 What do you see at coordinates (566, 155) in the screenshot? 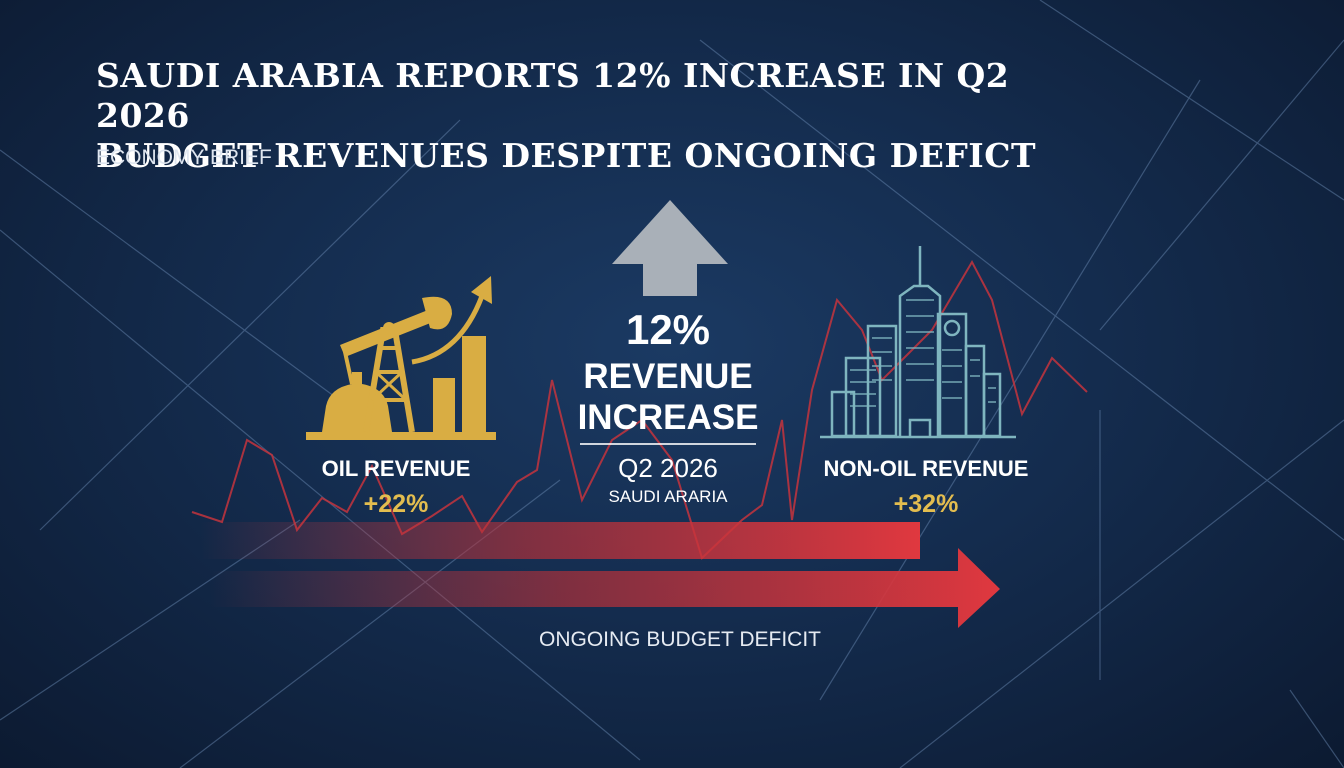
I see `headline-line-2: BUDGET REVENUES DESPITE ONGOING DEFICT` at bounding box center [566, 155].